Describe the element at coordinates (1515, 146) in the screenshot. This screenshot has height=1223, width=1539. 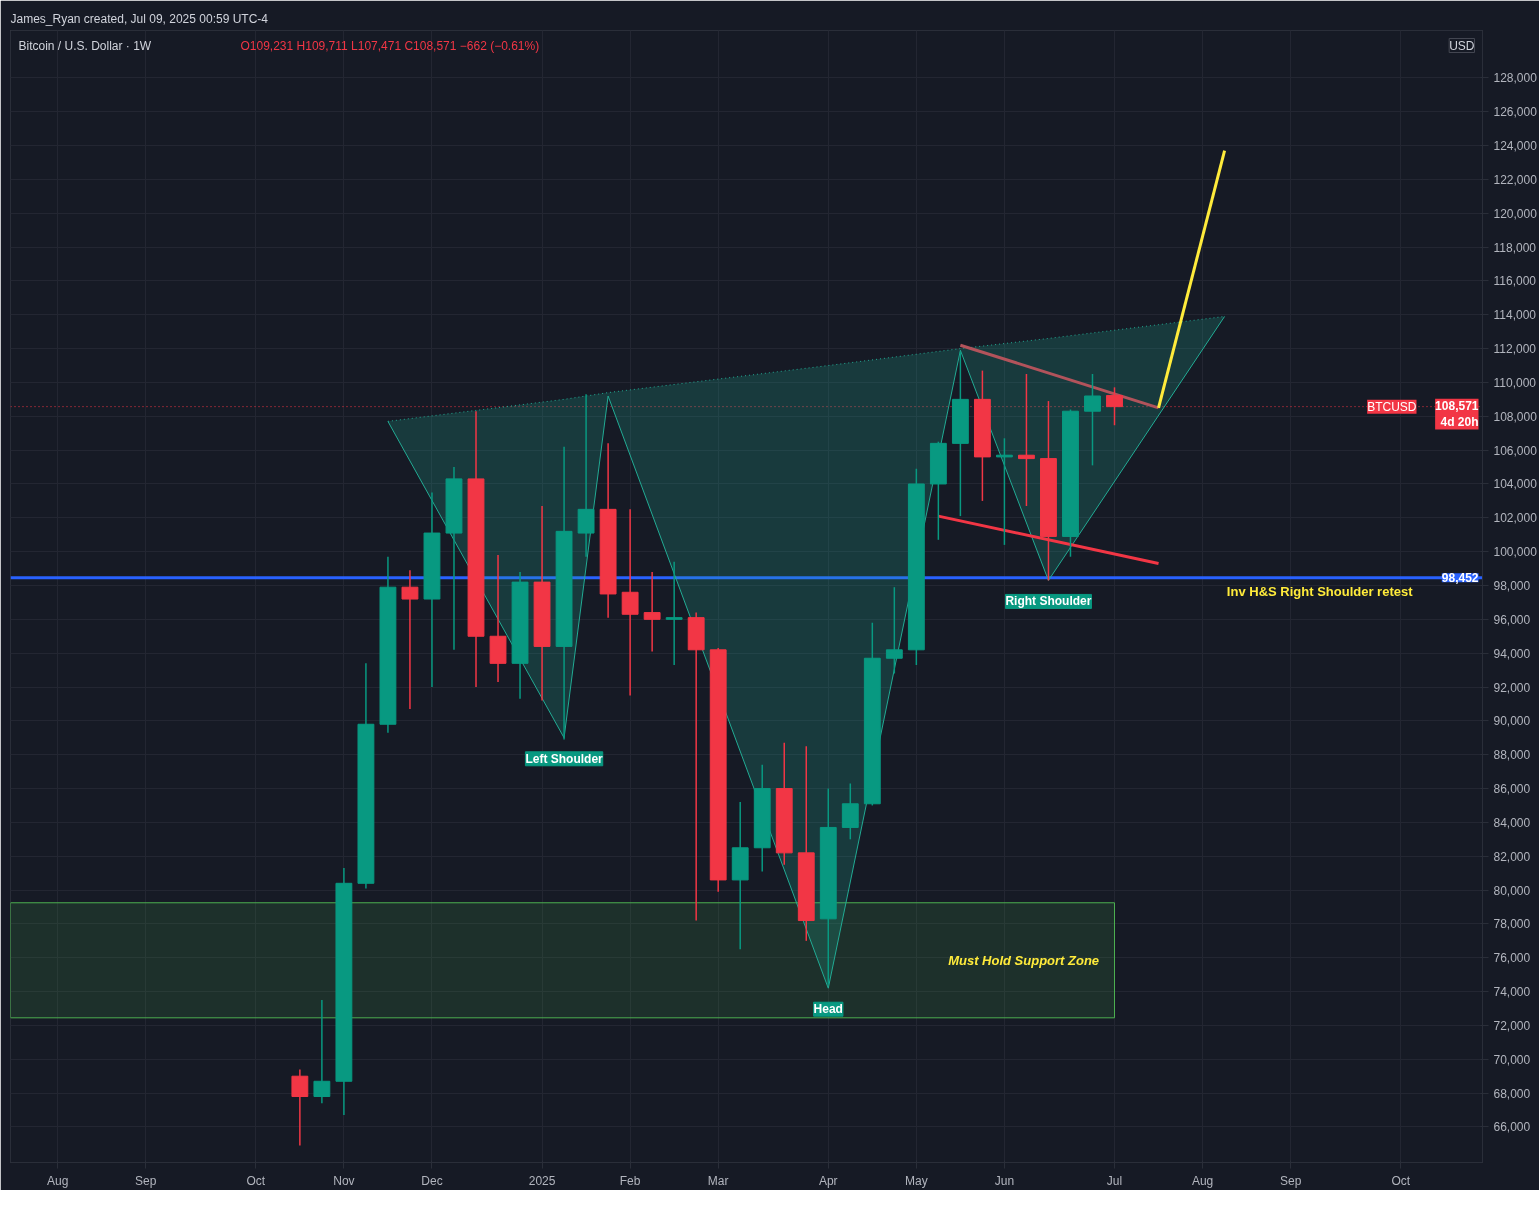
I see `y-tick-label: 124,000` at that location.